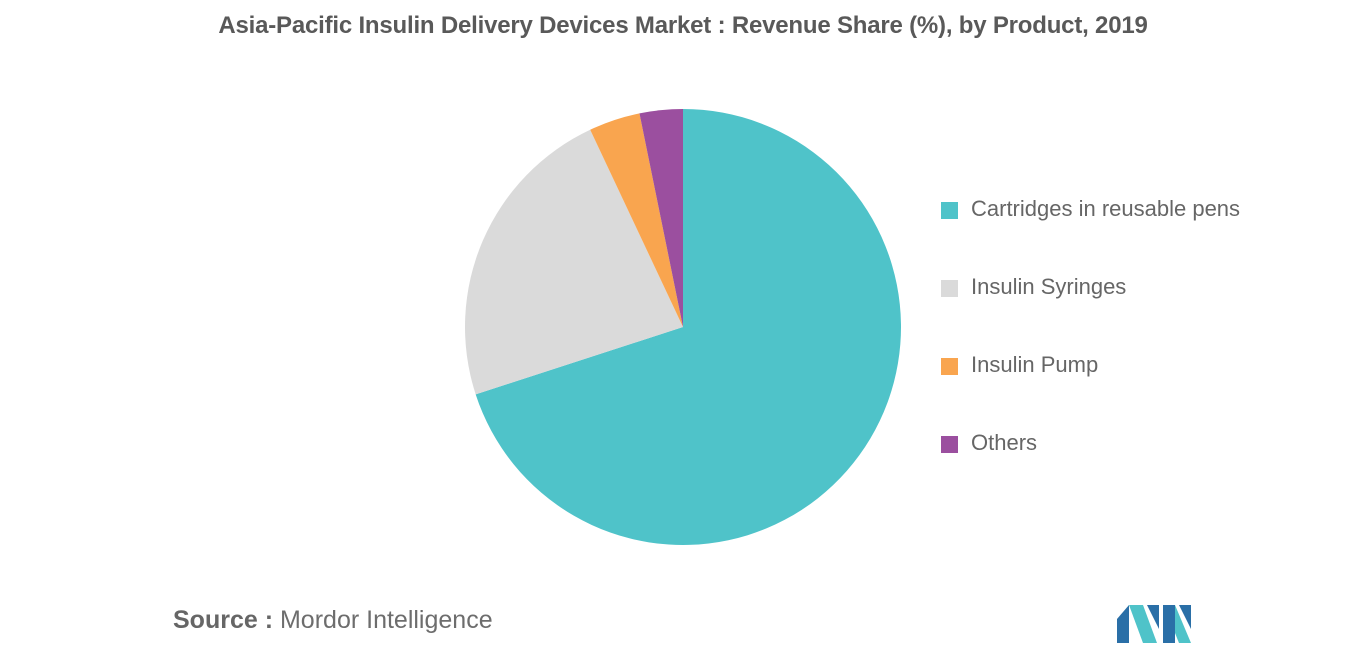 This screenshot has width=1366, height=655. Describe the element at coordinates (223, 620) in the screenshot. I see `source-key: Source :` at that location.